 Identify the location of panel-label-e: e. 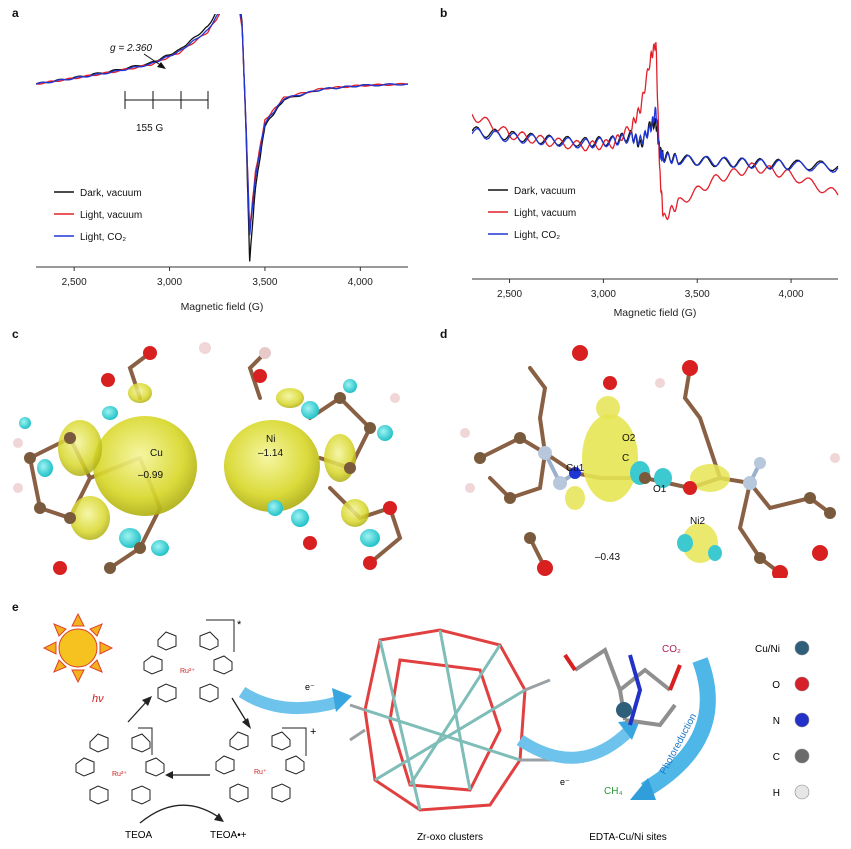
(15, 607).